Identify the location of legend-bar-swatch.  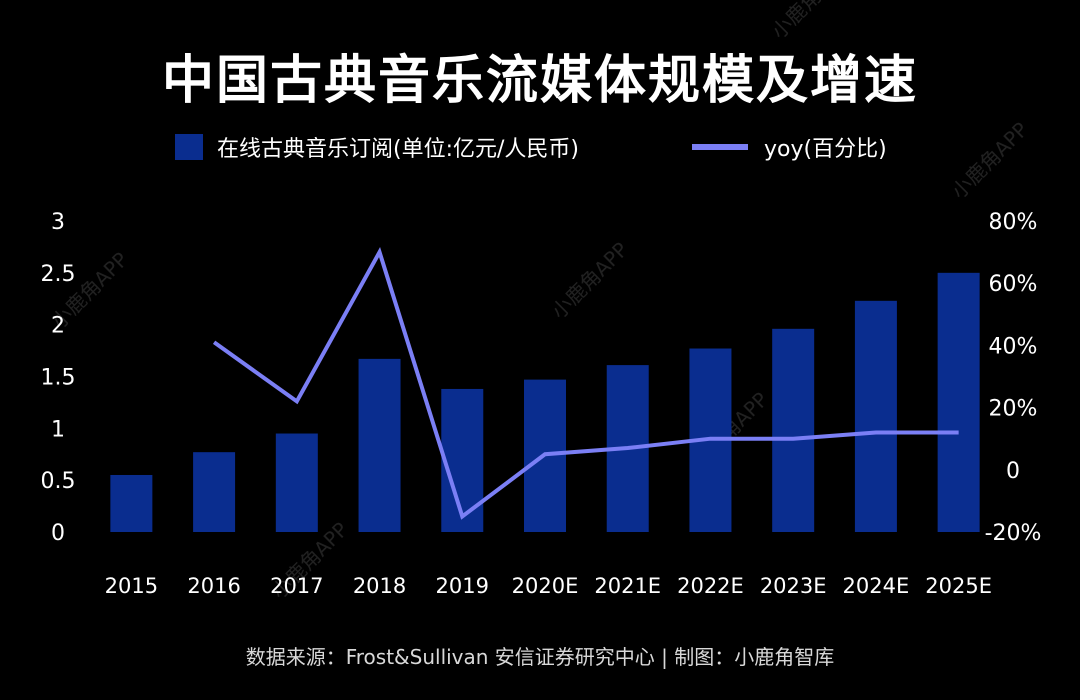
(189, 147).